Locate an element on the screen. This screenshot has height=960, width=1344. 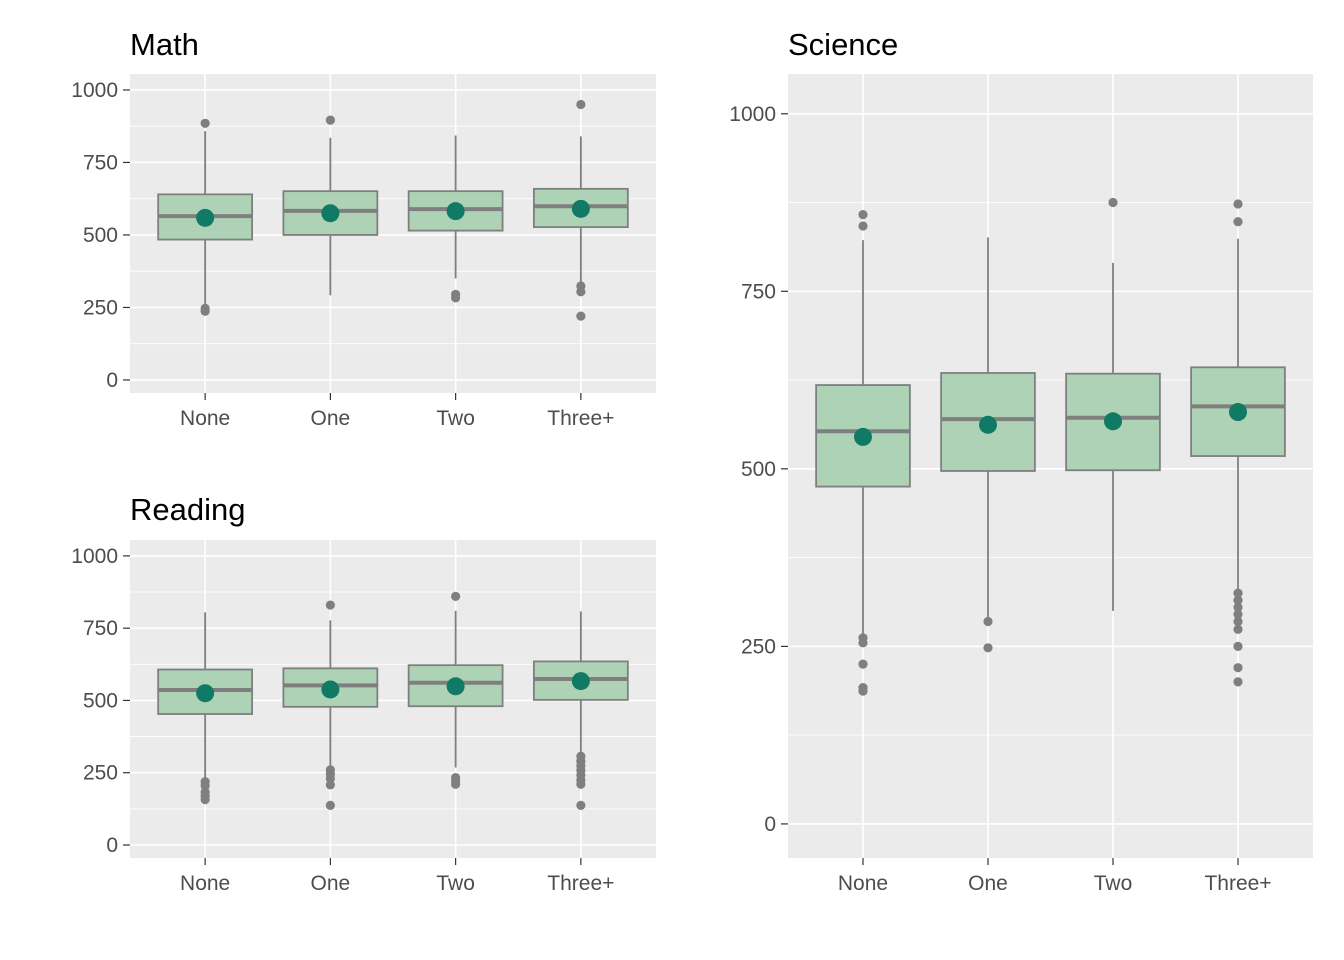
science-x-tick-label: None is located at coordinates (863, 883).